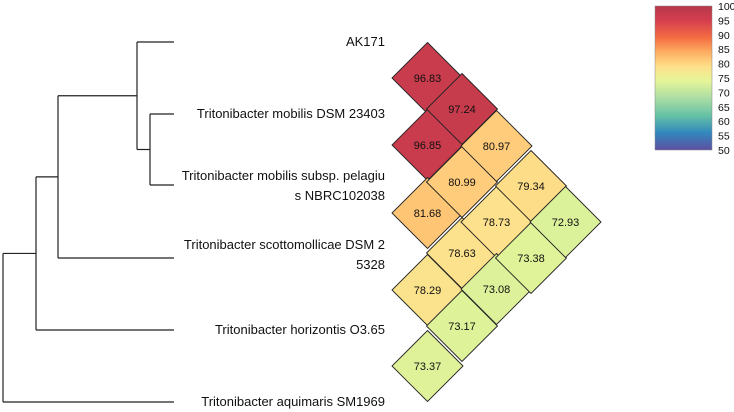 This screenshot has height=412, width=734. What do you see at coordinates (724, 137) in the screenshot?
I see `colorbar-tick-label: 55` at bounding box center [724, 137].